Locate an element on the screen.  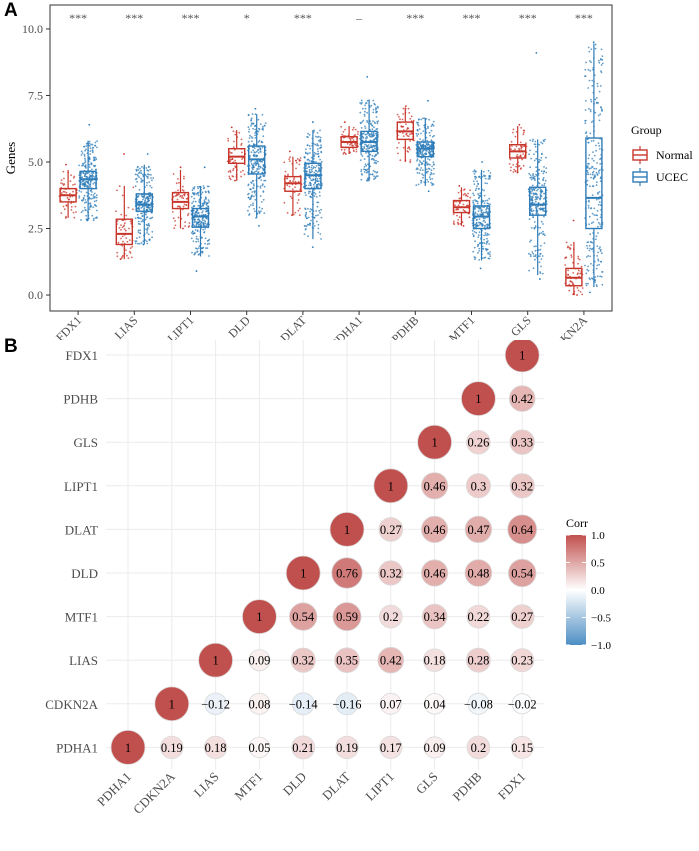
corr-value-label: 0.32 is located at coordinates (303, 661).